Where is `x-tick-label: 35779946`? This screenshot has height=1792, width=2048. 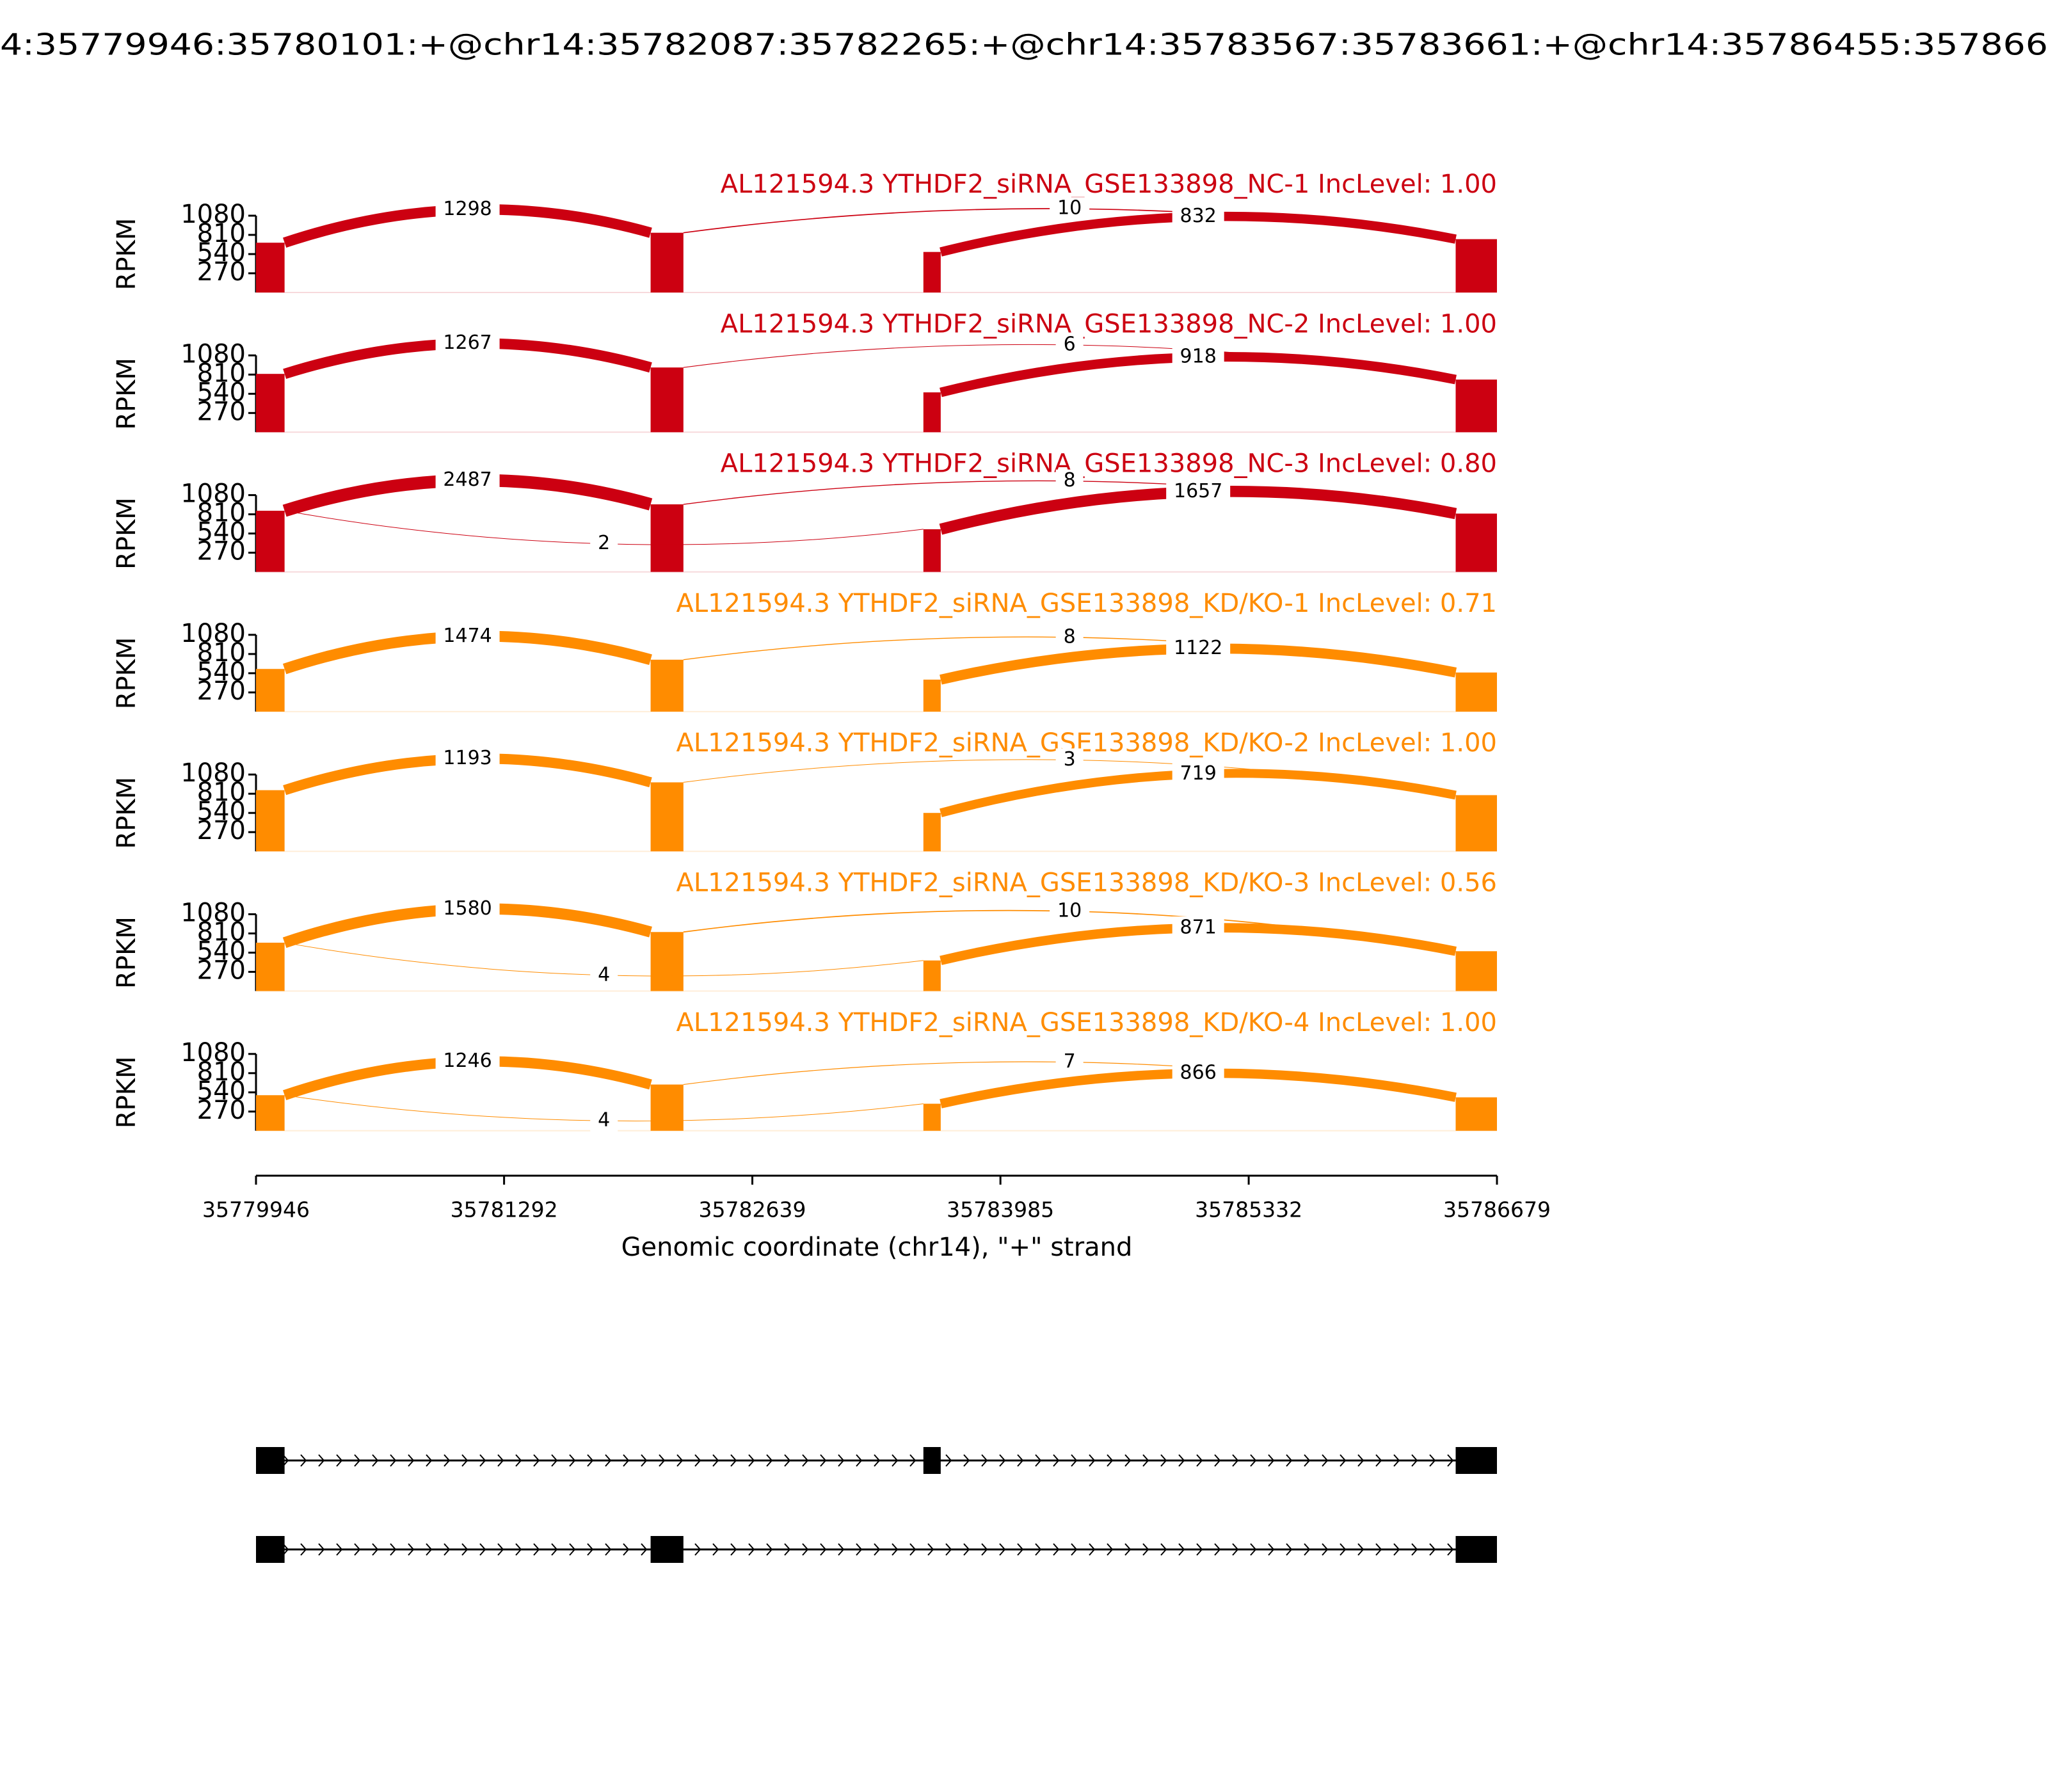
x-tick-label: 35779946 is located at coordinates (256, 1209).